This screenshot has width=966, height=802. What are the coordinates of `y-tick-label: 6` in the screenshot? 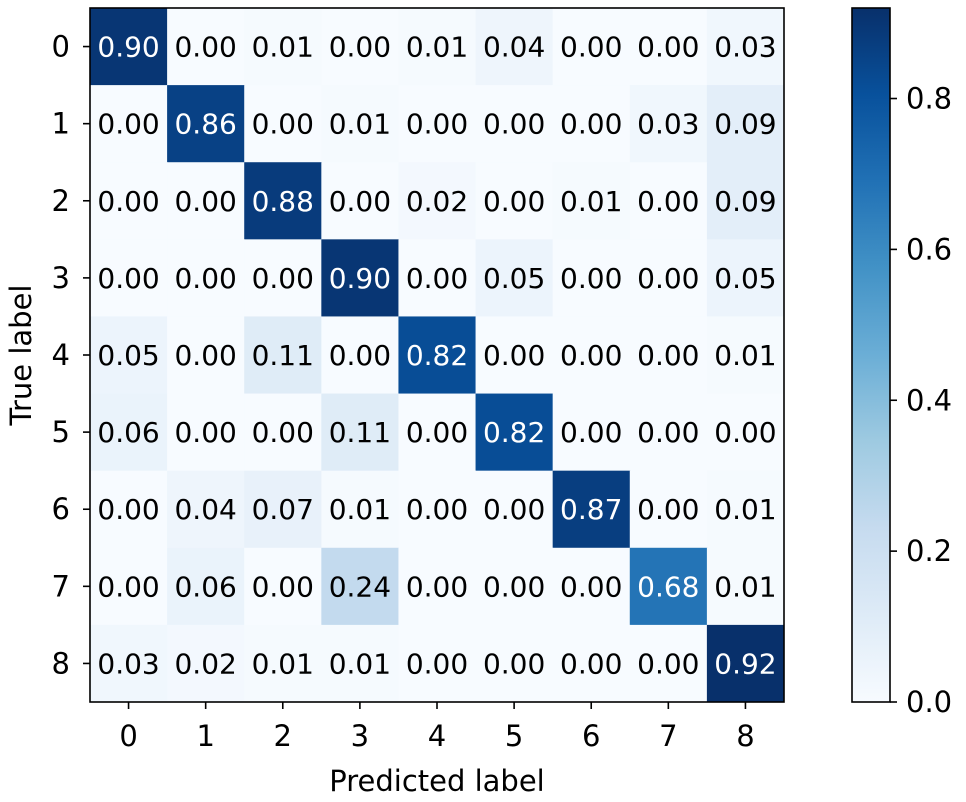 It's located at (61, 509).